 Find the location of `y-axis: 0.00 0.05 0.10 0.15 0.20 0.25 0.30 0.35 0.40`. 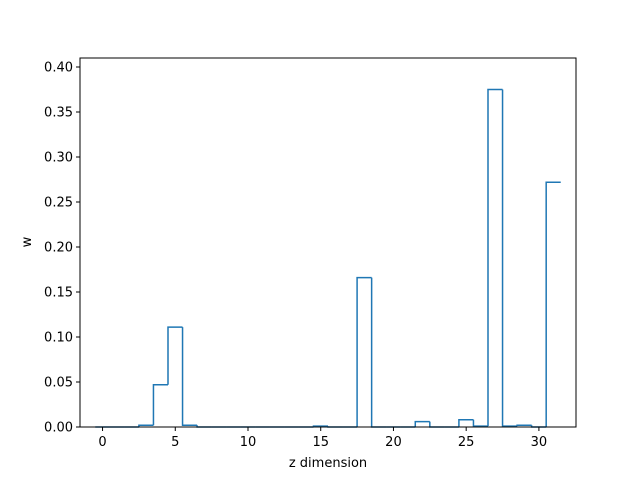

y-axis: 0.00 0.05 0.10 0.15 0.20 0.25 0.30 0.35 0.40 is located at coordinates (62, 248).